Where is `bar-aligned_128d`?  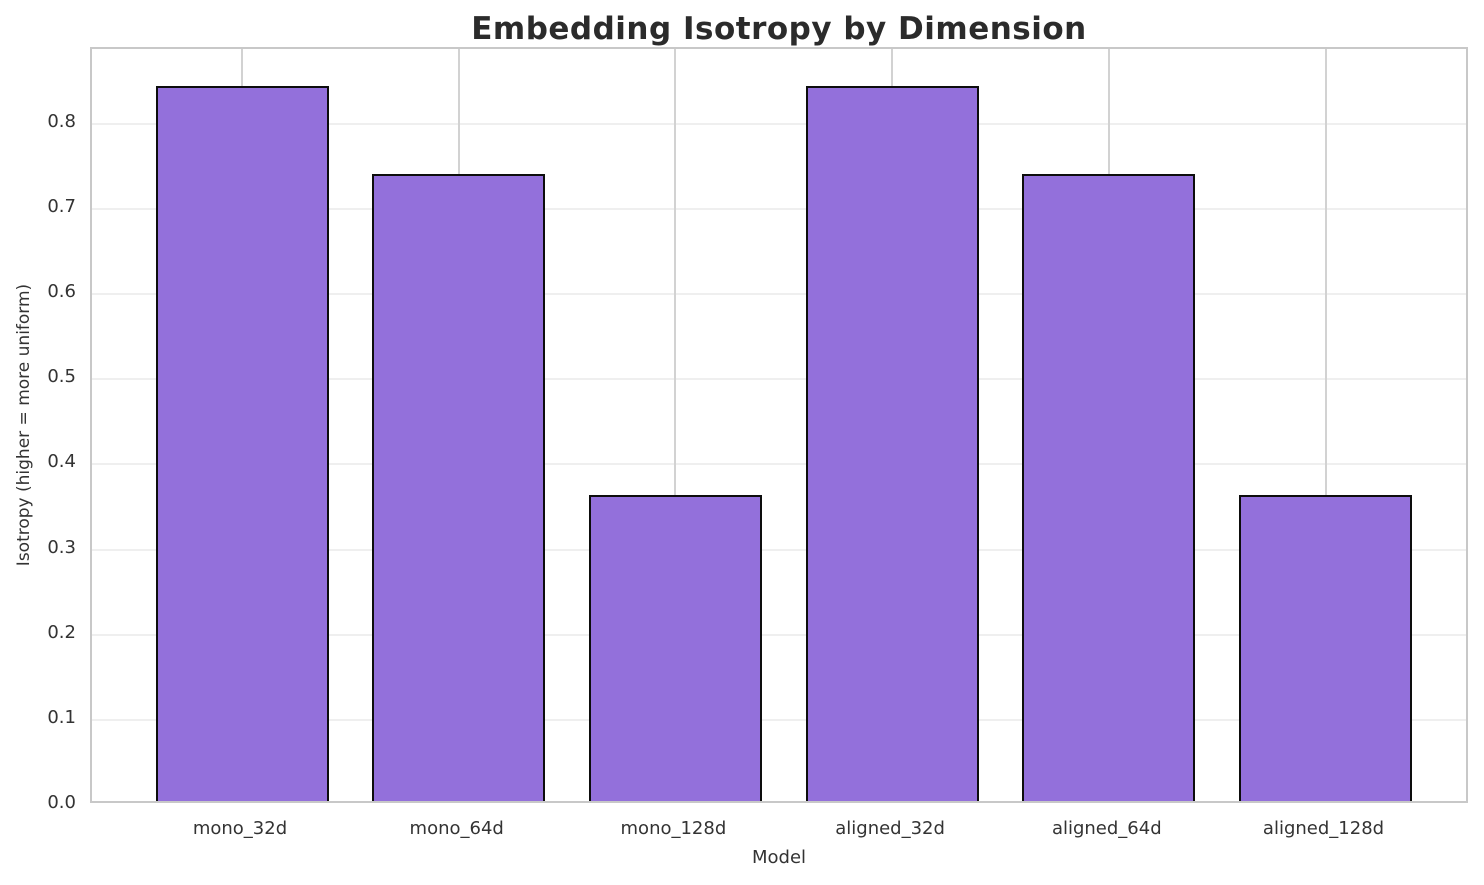
bar-aligned_128d is located at coordinates (1325, 648).